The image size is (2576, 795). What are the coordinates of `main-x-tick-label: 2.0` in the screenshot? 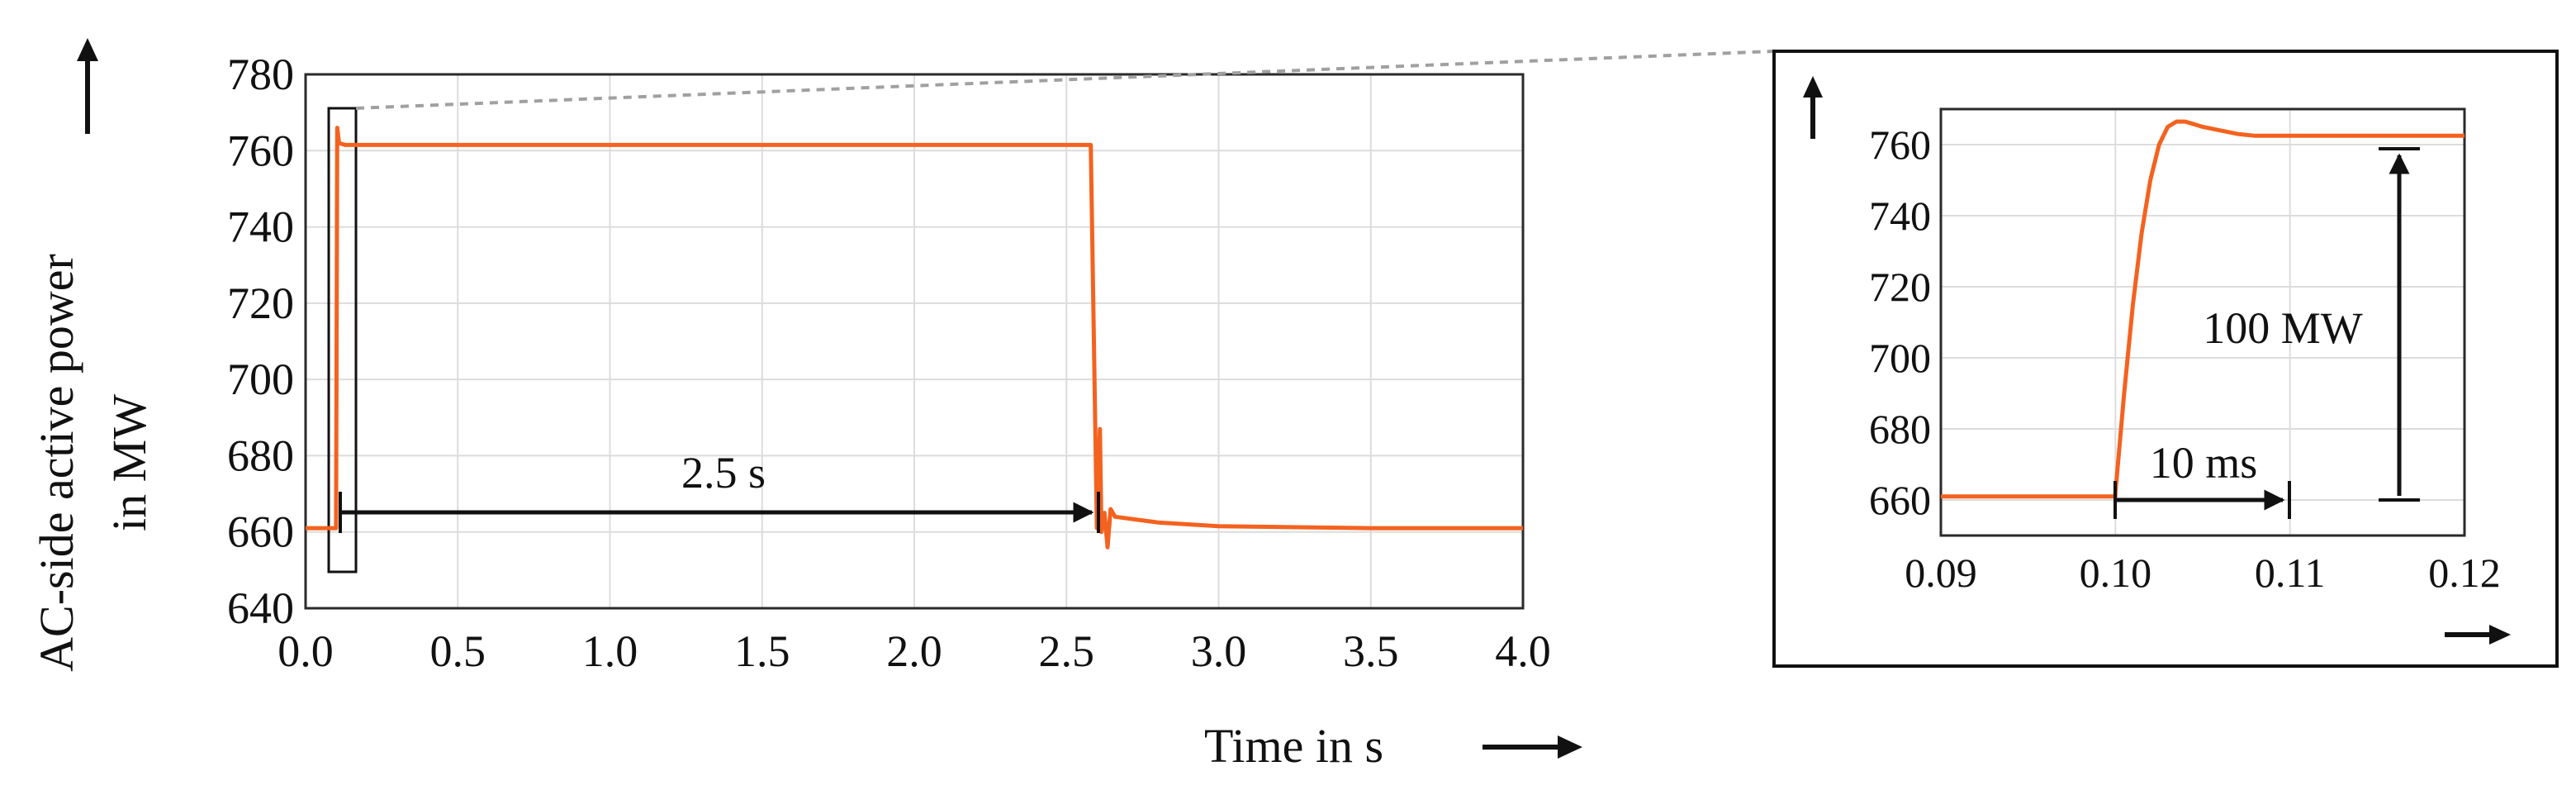 It's located at (914, 651).